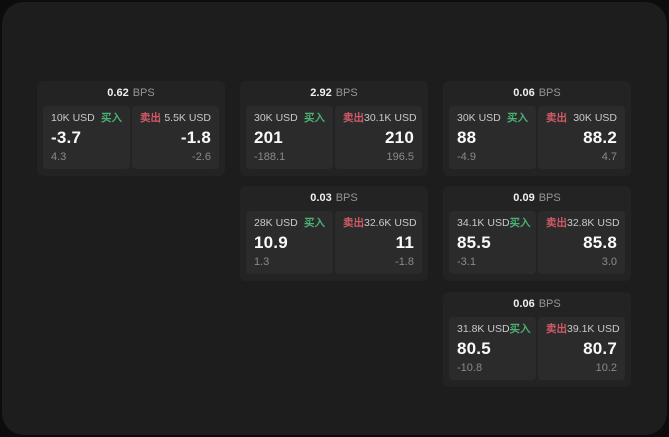 The image size is (669, 437). I want to click on sell-tile: 卖出 5.5K USD -1.8 -2.6, so click(175, 137).